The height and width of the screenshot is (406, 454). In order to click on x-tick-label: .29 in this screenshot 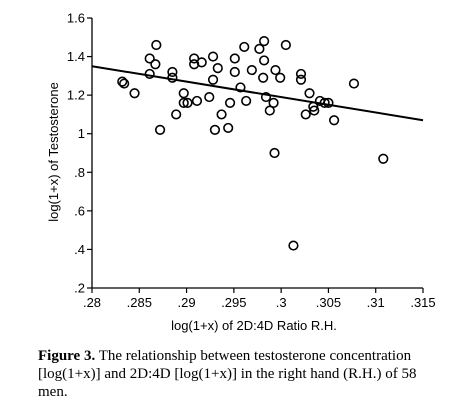, I will do `click(187, 302)`.